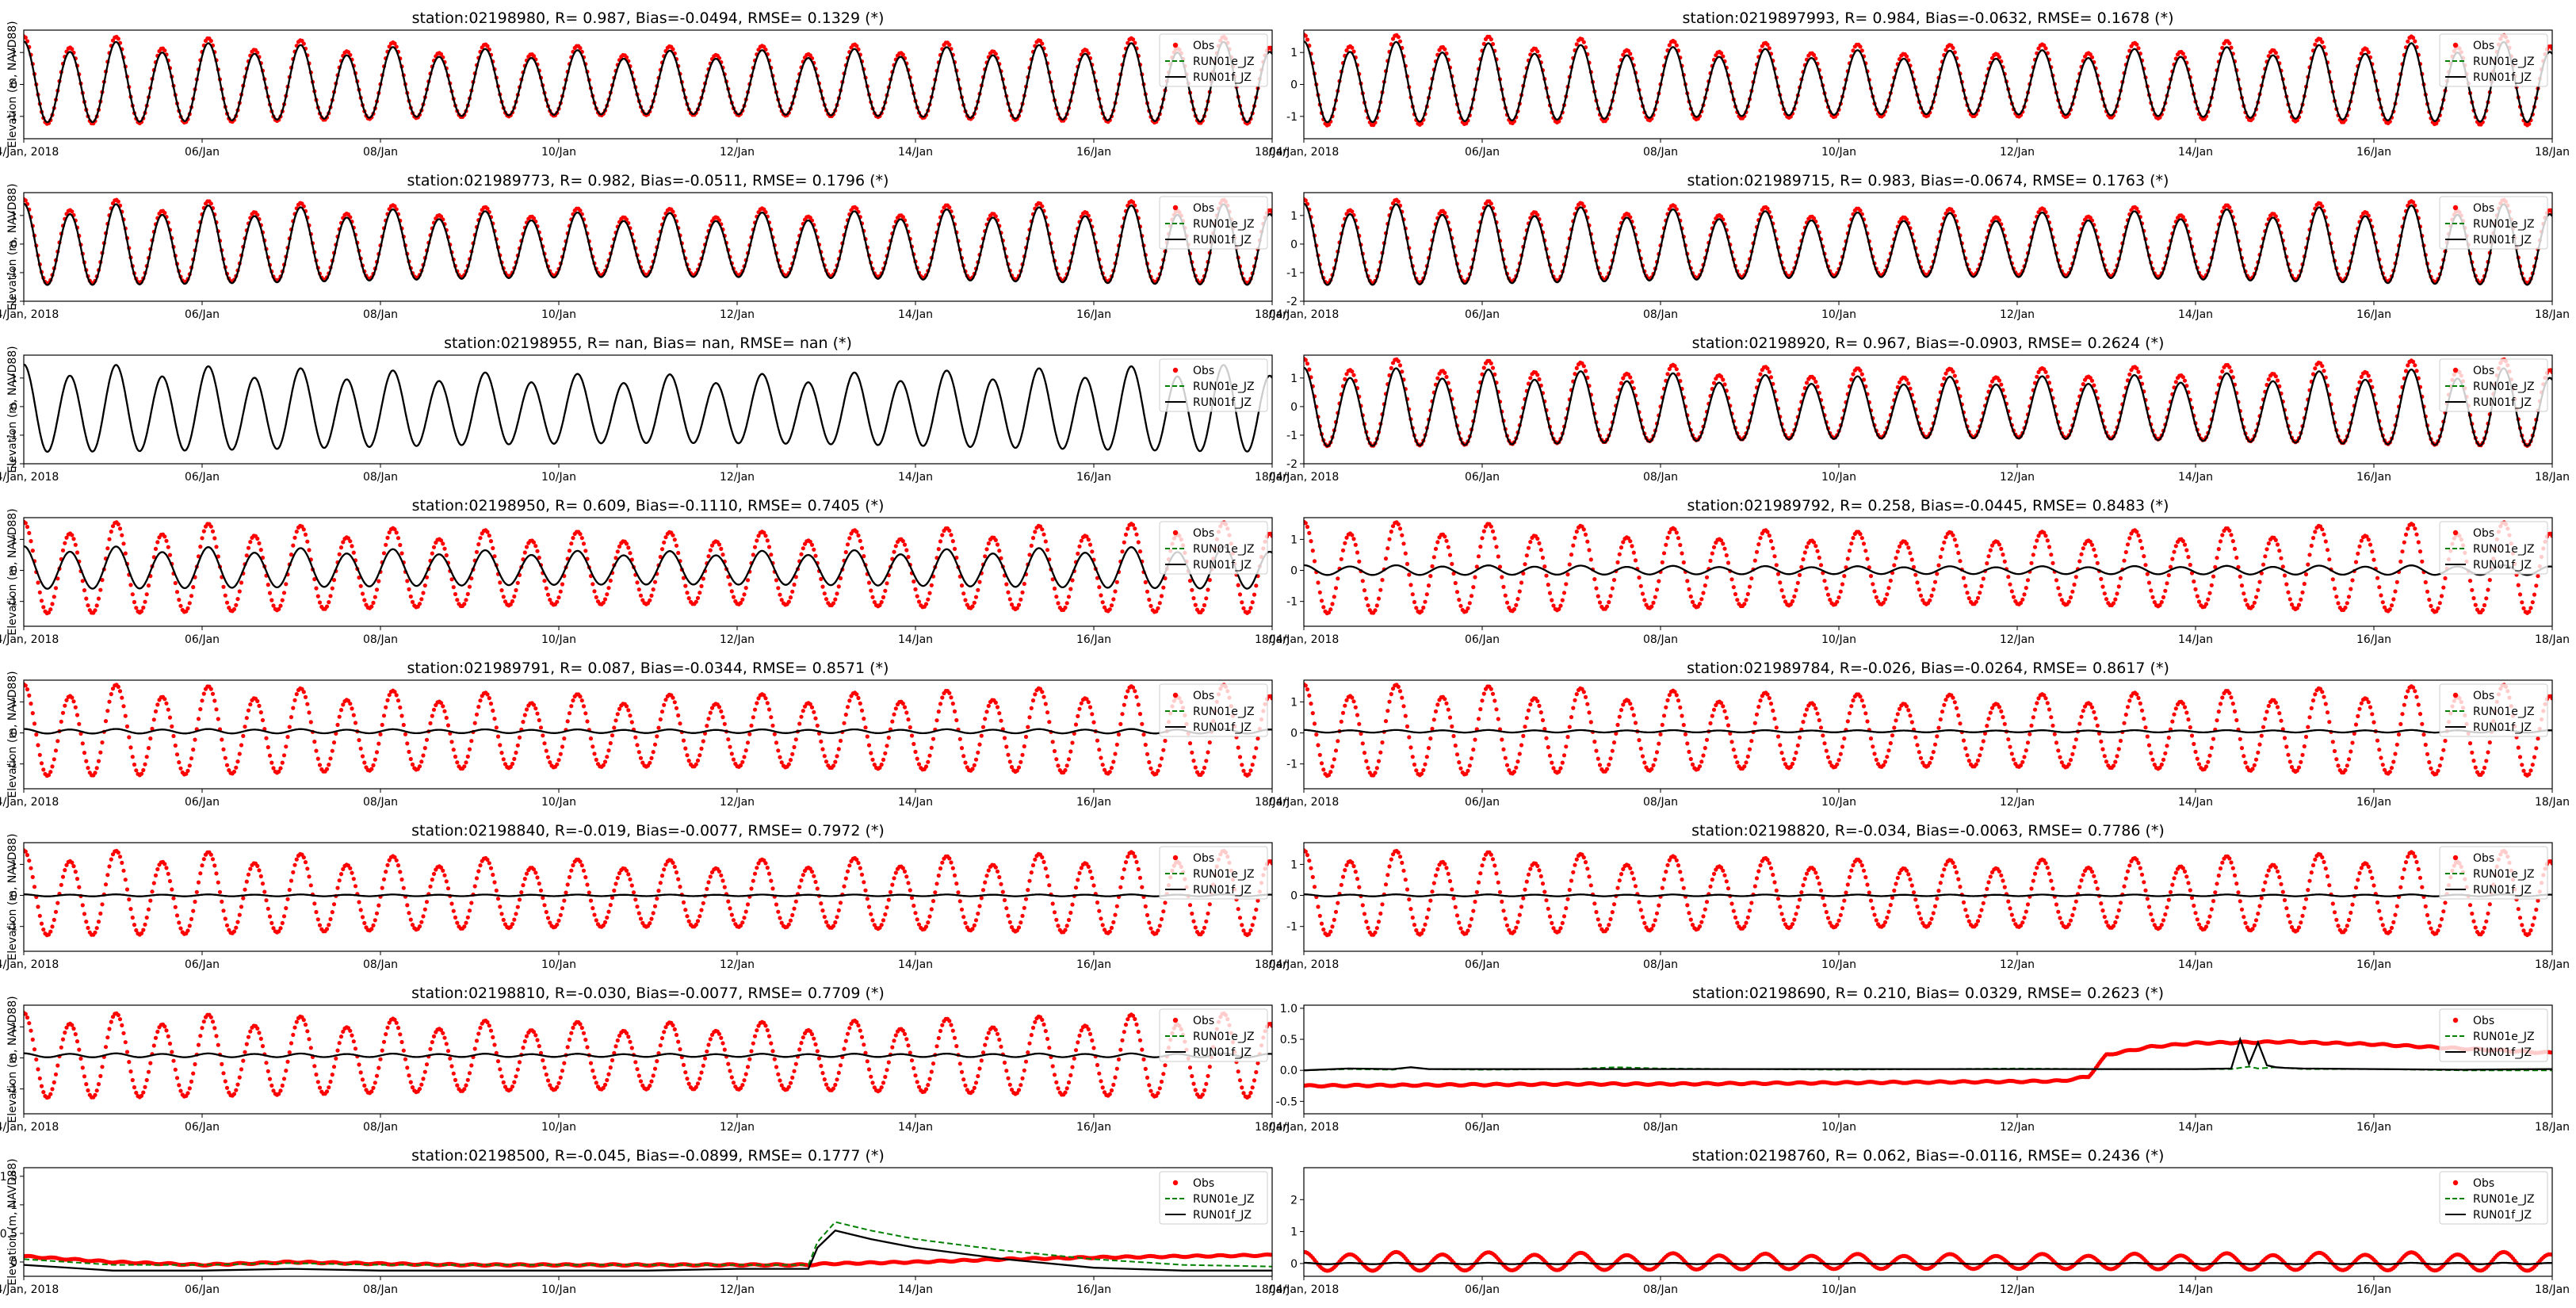  Describe the element at coordinates (1928, 241) in the screenshot. I see `series-obs` at that location.